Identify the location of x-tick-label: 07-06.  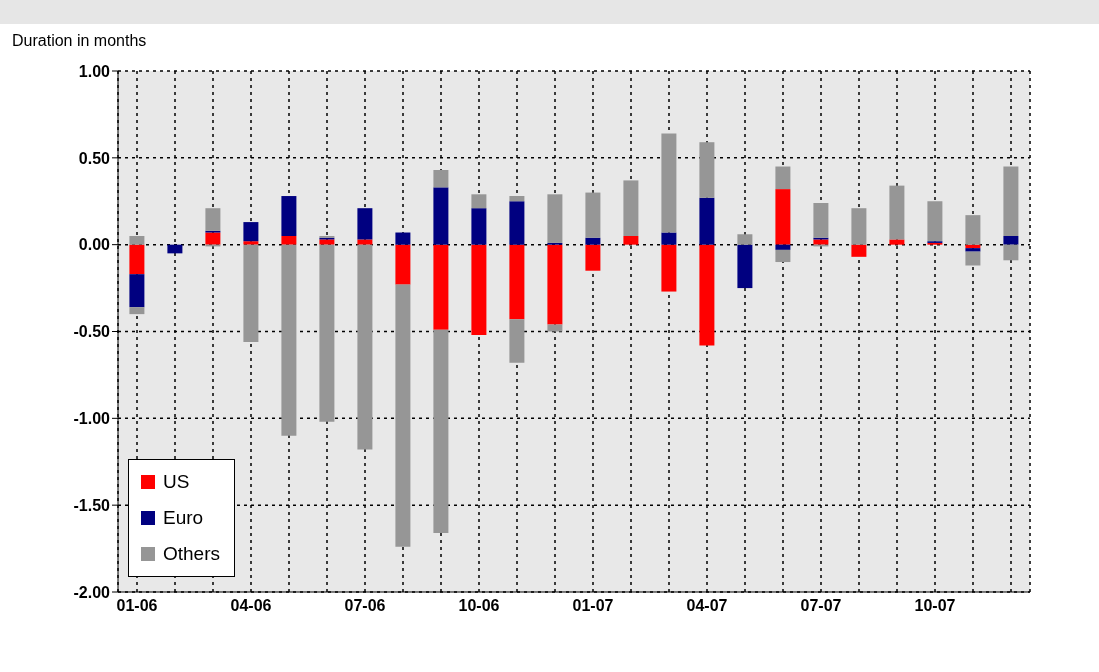
(365, 606).